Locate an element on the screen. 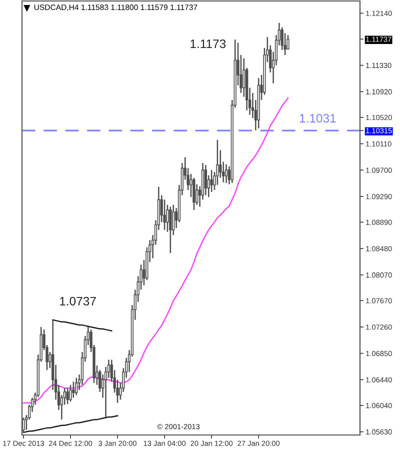 The width and height of the screenshot is (400, 450). ref-line-label: 1.1031 is located at coordinates (318, 118).